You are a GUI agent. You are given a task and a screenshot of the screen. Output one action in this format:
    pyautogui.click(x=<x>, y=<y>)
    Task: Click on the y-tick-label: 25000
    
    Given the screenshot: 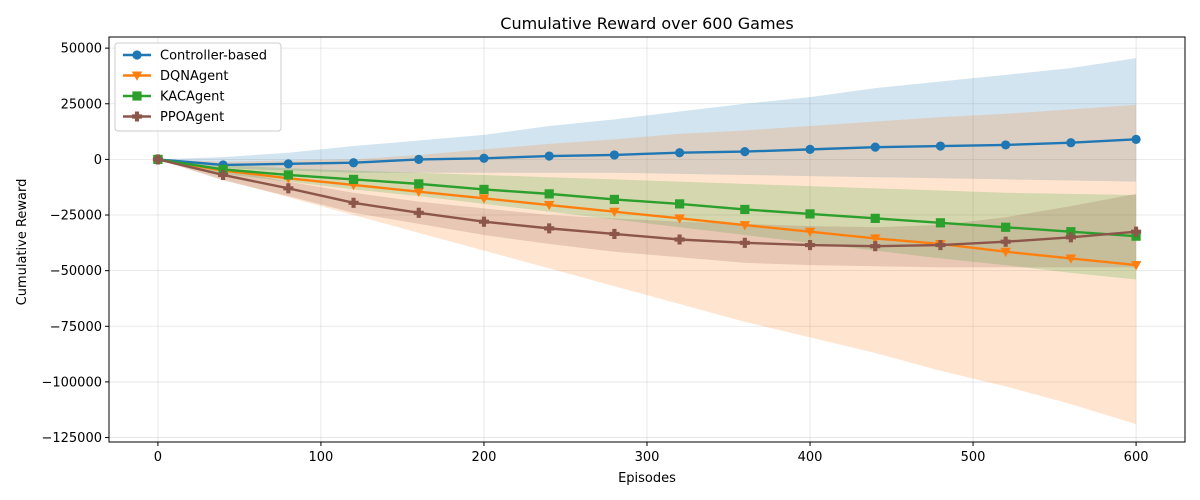 What is the action you would take?
    pyautogui.click(x=81, y=104)
    